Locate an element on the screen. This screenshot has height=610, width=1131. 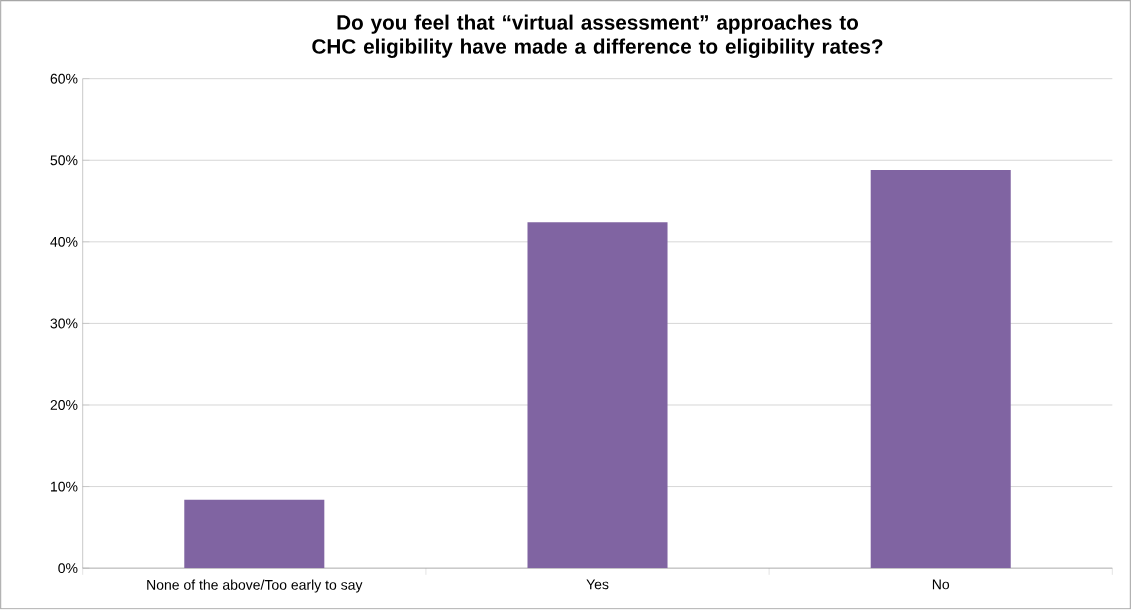
y-tick-label: 0% is located at coordinates (68, 568).